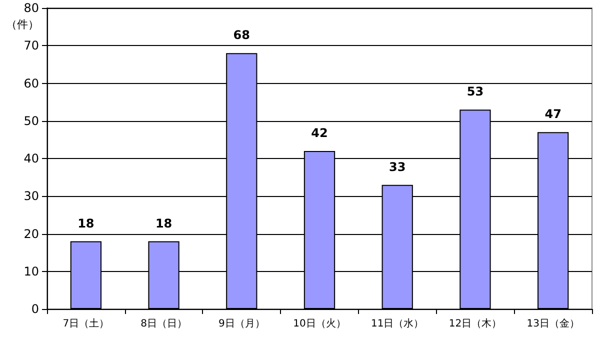  I want to click on data-label: 33, so click(397, 167).